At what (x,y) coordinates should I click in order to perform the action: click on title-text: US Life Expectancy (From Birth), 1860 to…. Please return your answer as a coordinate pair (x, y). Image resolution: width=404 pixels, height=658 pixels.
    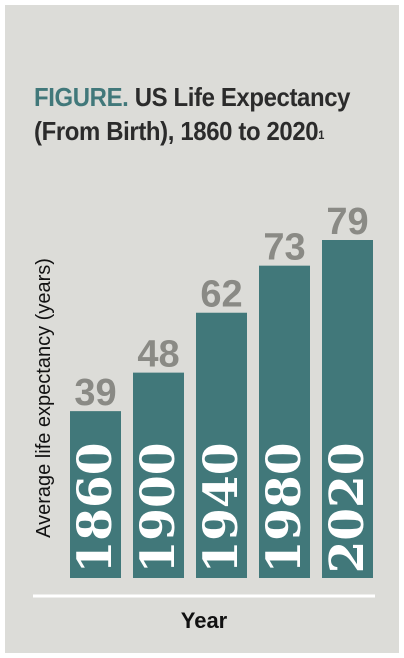
    Looking at the image, I should click on (192, 114).